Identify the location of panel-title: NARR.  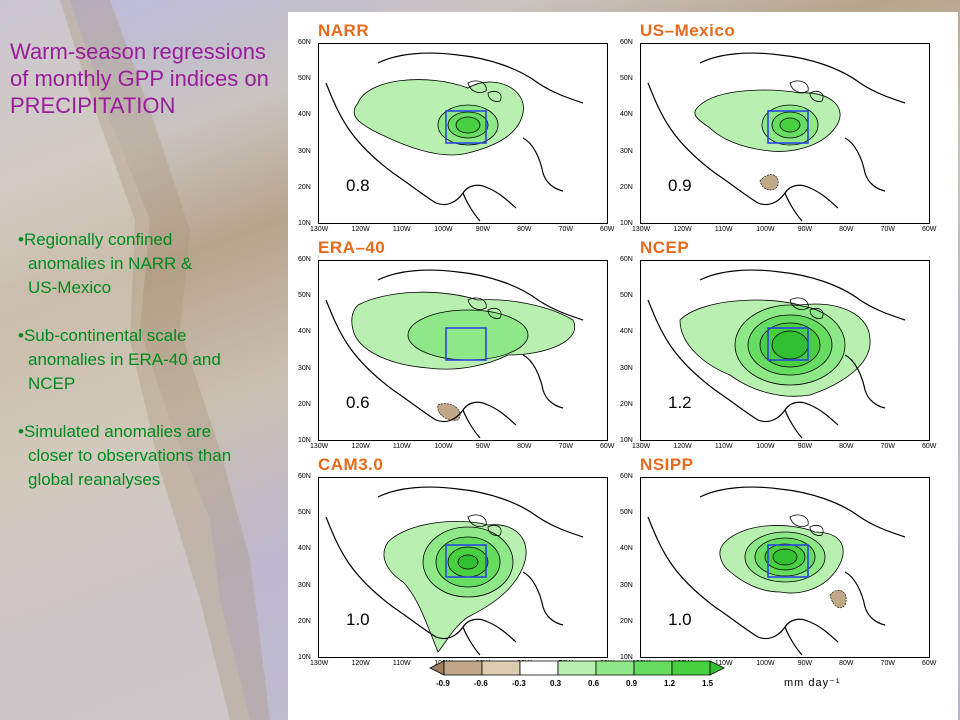
(344, 30).